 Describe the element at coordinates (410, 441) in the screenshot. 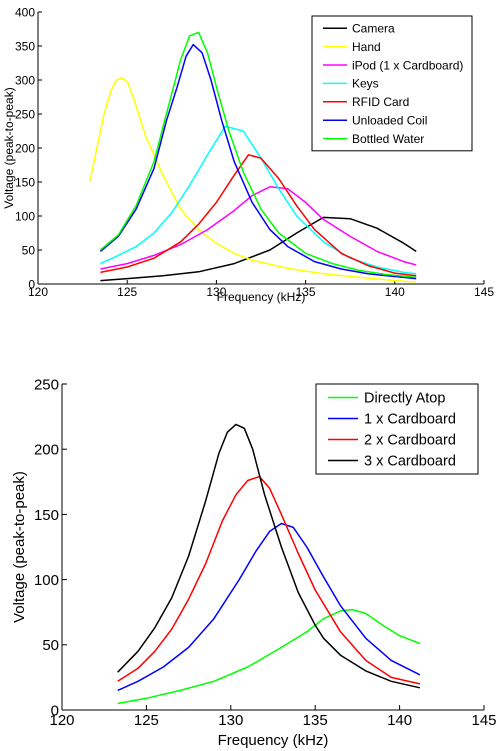

I see `legend-label: 2 x Cardboard` at that location.